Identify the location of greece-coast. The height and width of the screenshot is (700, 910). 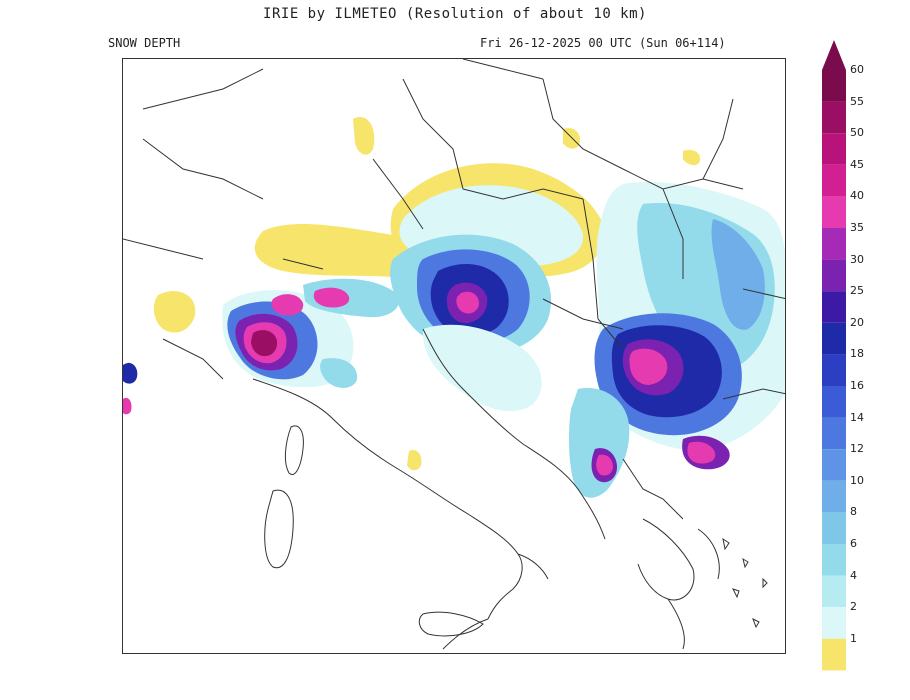
(678, 584).